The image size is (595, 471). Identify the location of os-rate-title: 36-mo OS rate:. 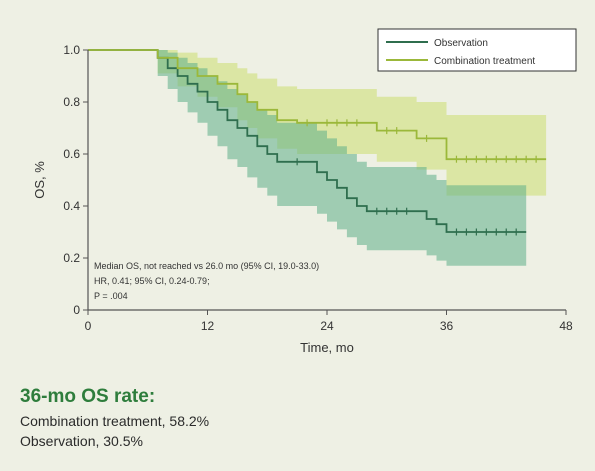
(88, 396).